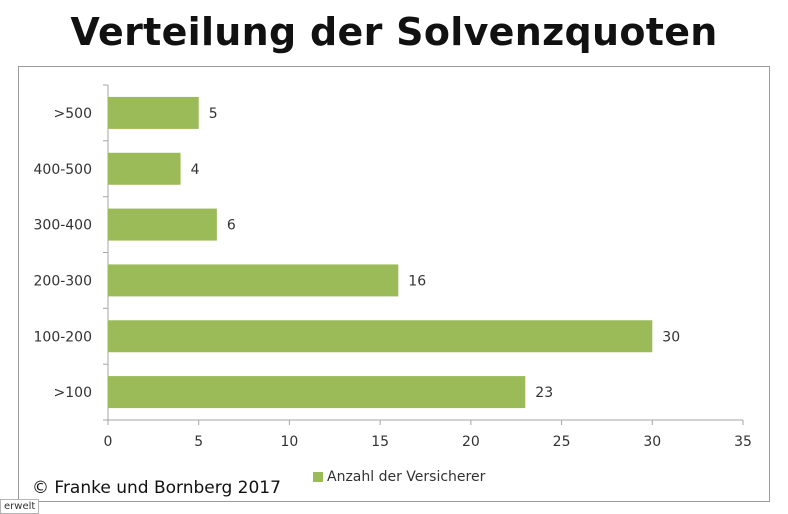 The height and width of the screenshot is (514, 788). What do you see at coordinates (406, 477) in the screenshot?
I see `legend-label: Anzahl der Versicherer` at bounding box center [406, 477].